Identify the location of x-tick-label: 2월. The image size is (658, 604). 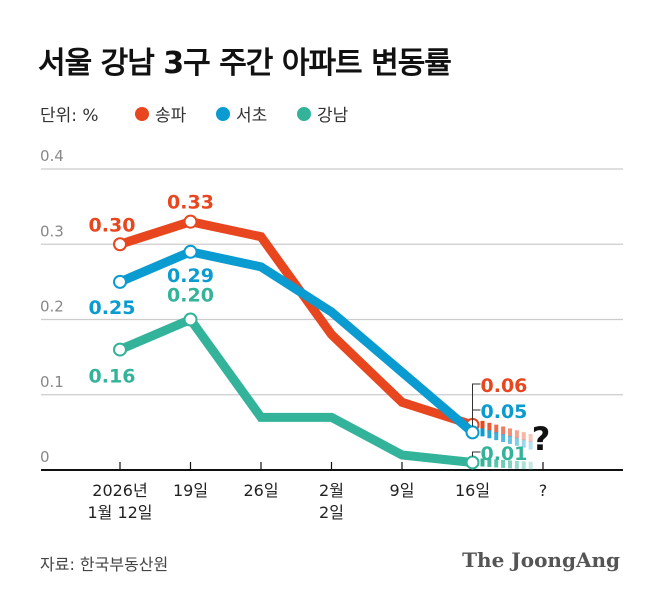
(331, 490).